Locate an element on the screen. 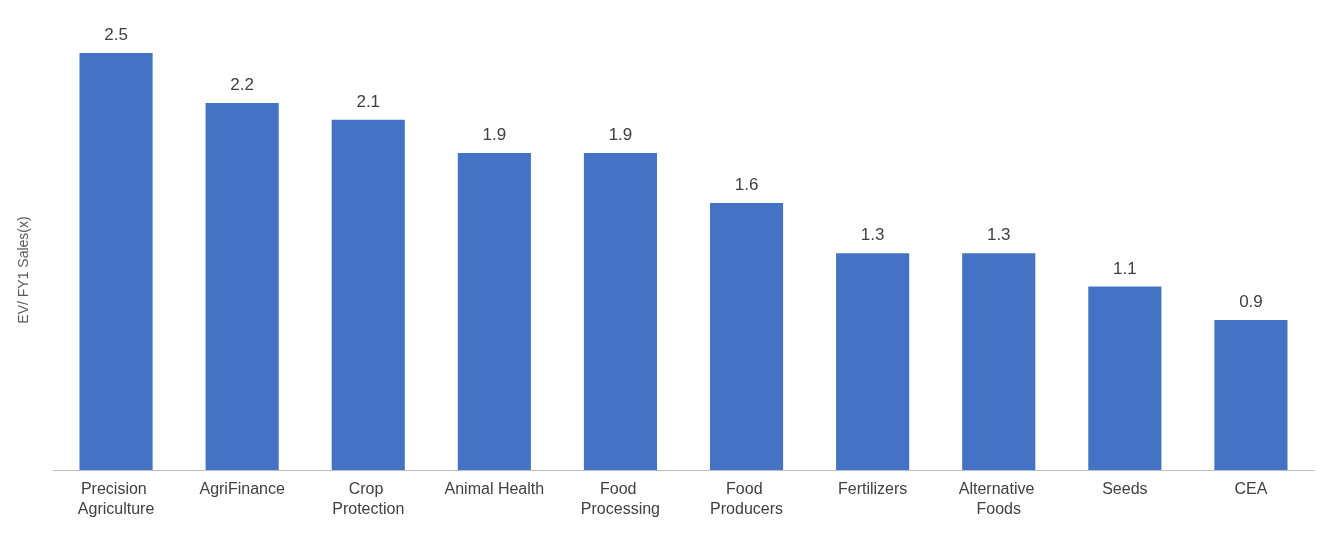 The width and height of the screenshot is (1334, 540). x-tick-label: Food Processing is located at coordinates (620, 498).